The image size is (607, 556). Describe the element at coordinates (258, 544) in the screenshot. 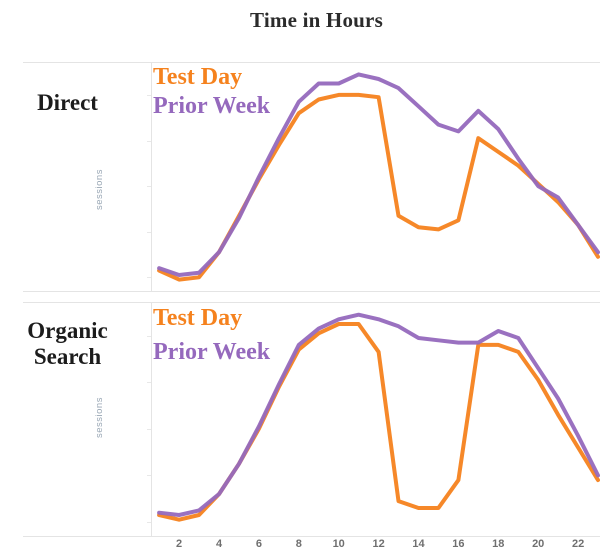

I see `x-tick-label-6: 6` at that location.